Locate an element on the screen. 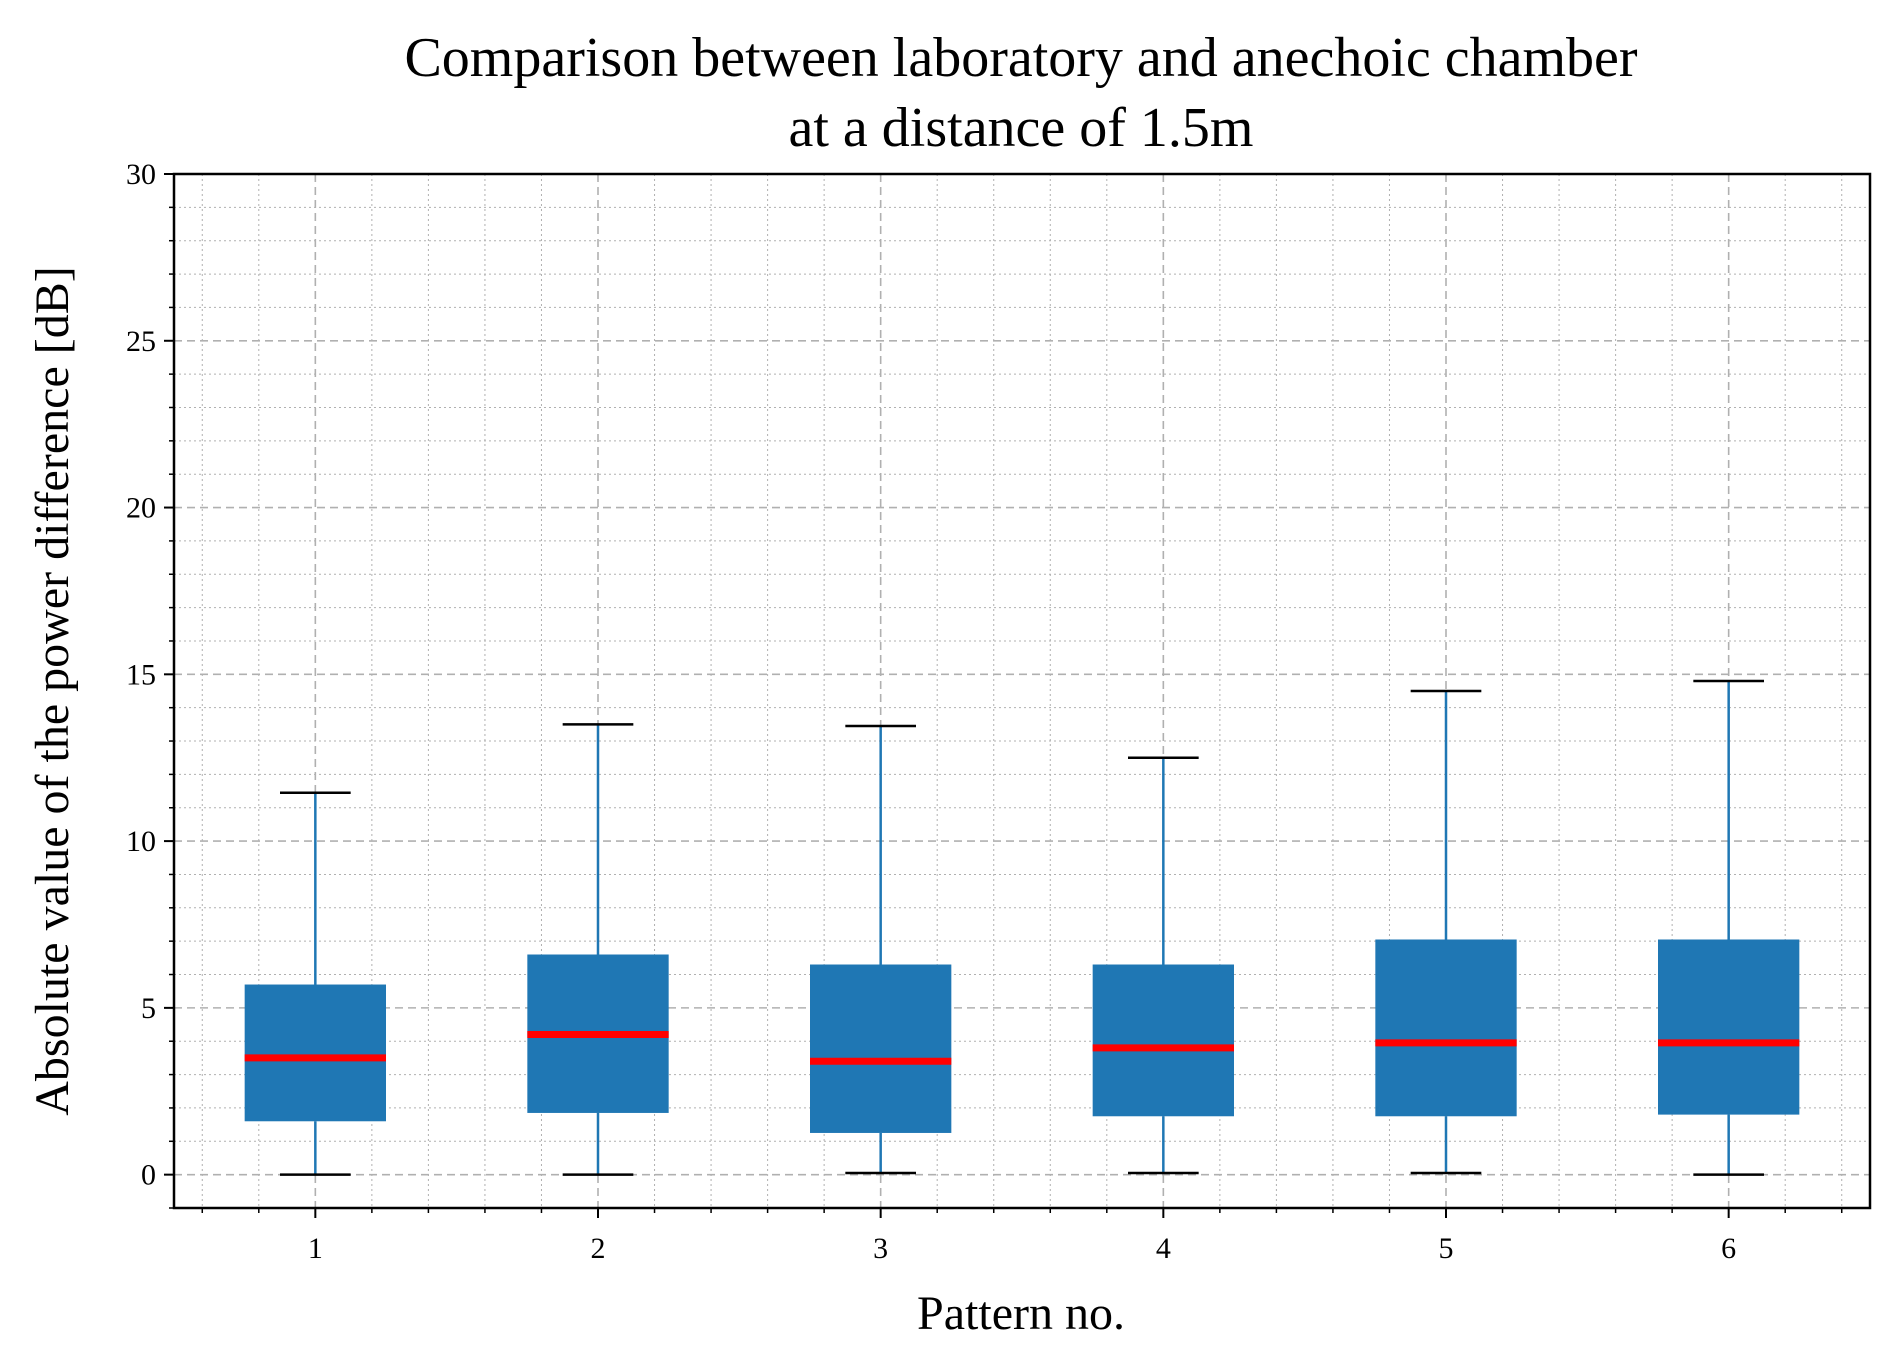  y-tick-label: 25 is located at coordinates (141, 341).